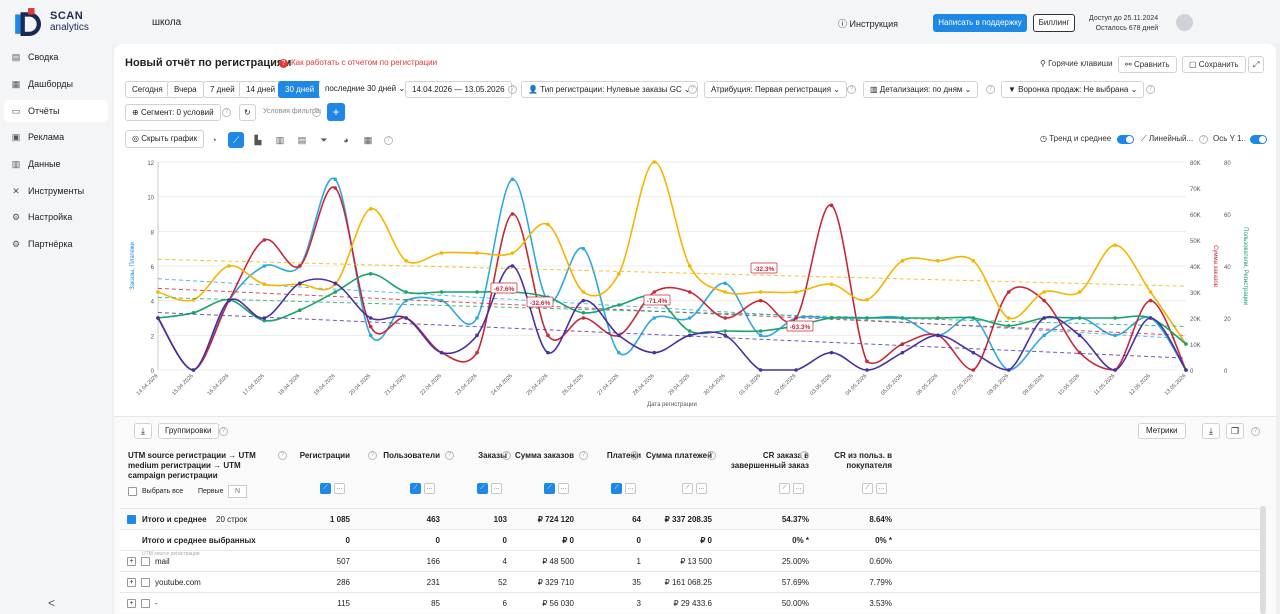 Image resolution: width=1280 pixels, height=614 pixels. I want to click on period-today: Сегодня, so click(147, 89).